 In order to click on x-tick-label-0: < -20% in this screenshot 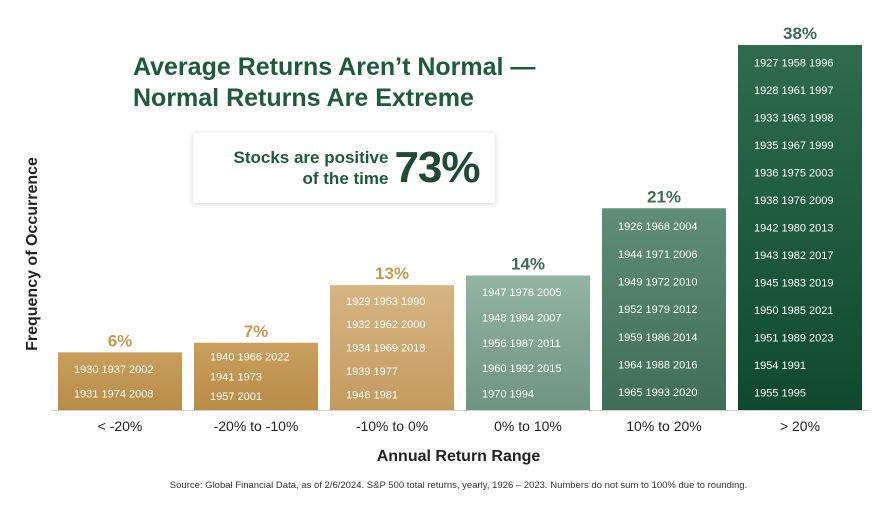, I will do `click(120, 426)`.